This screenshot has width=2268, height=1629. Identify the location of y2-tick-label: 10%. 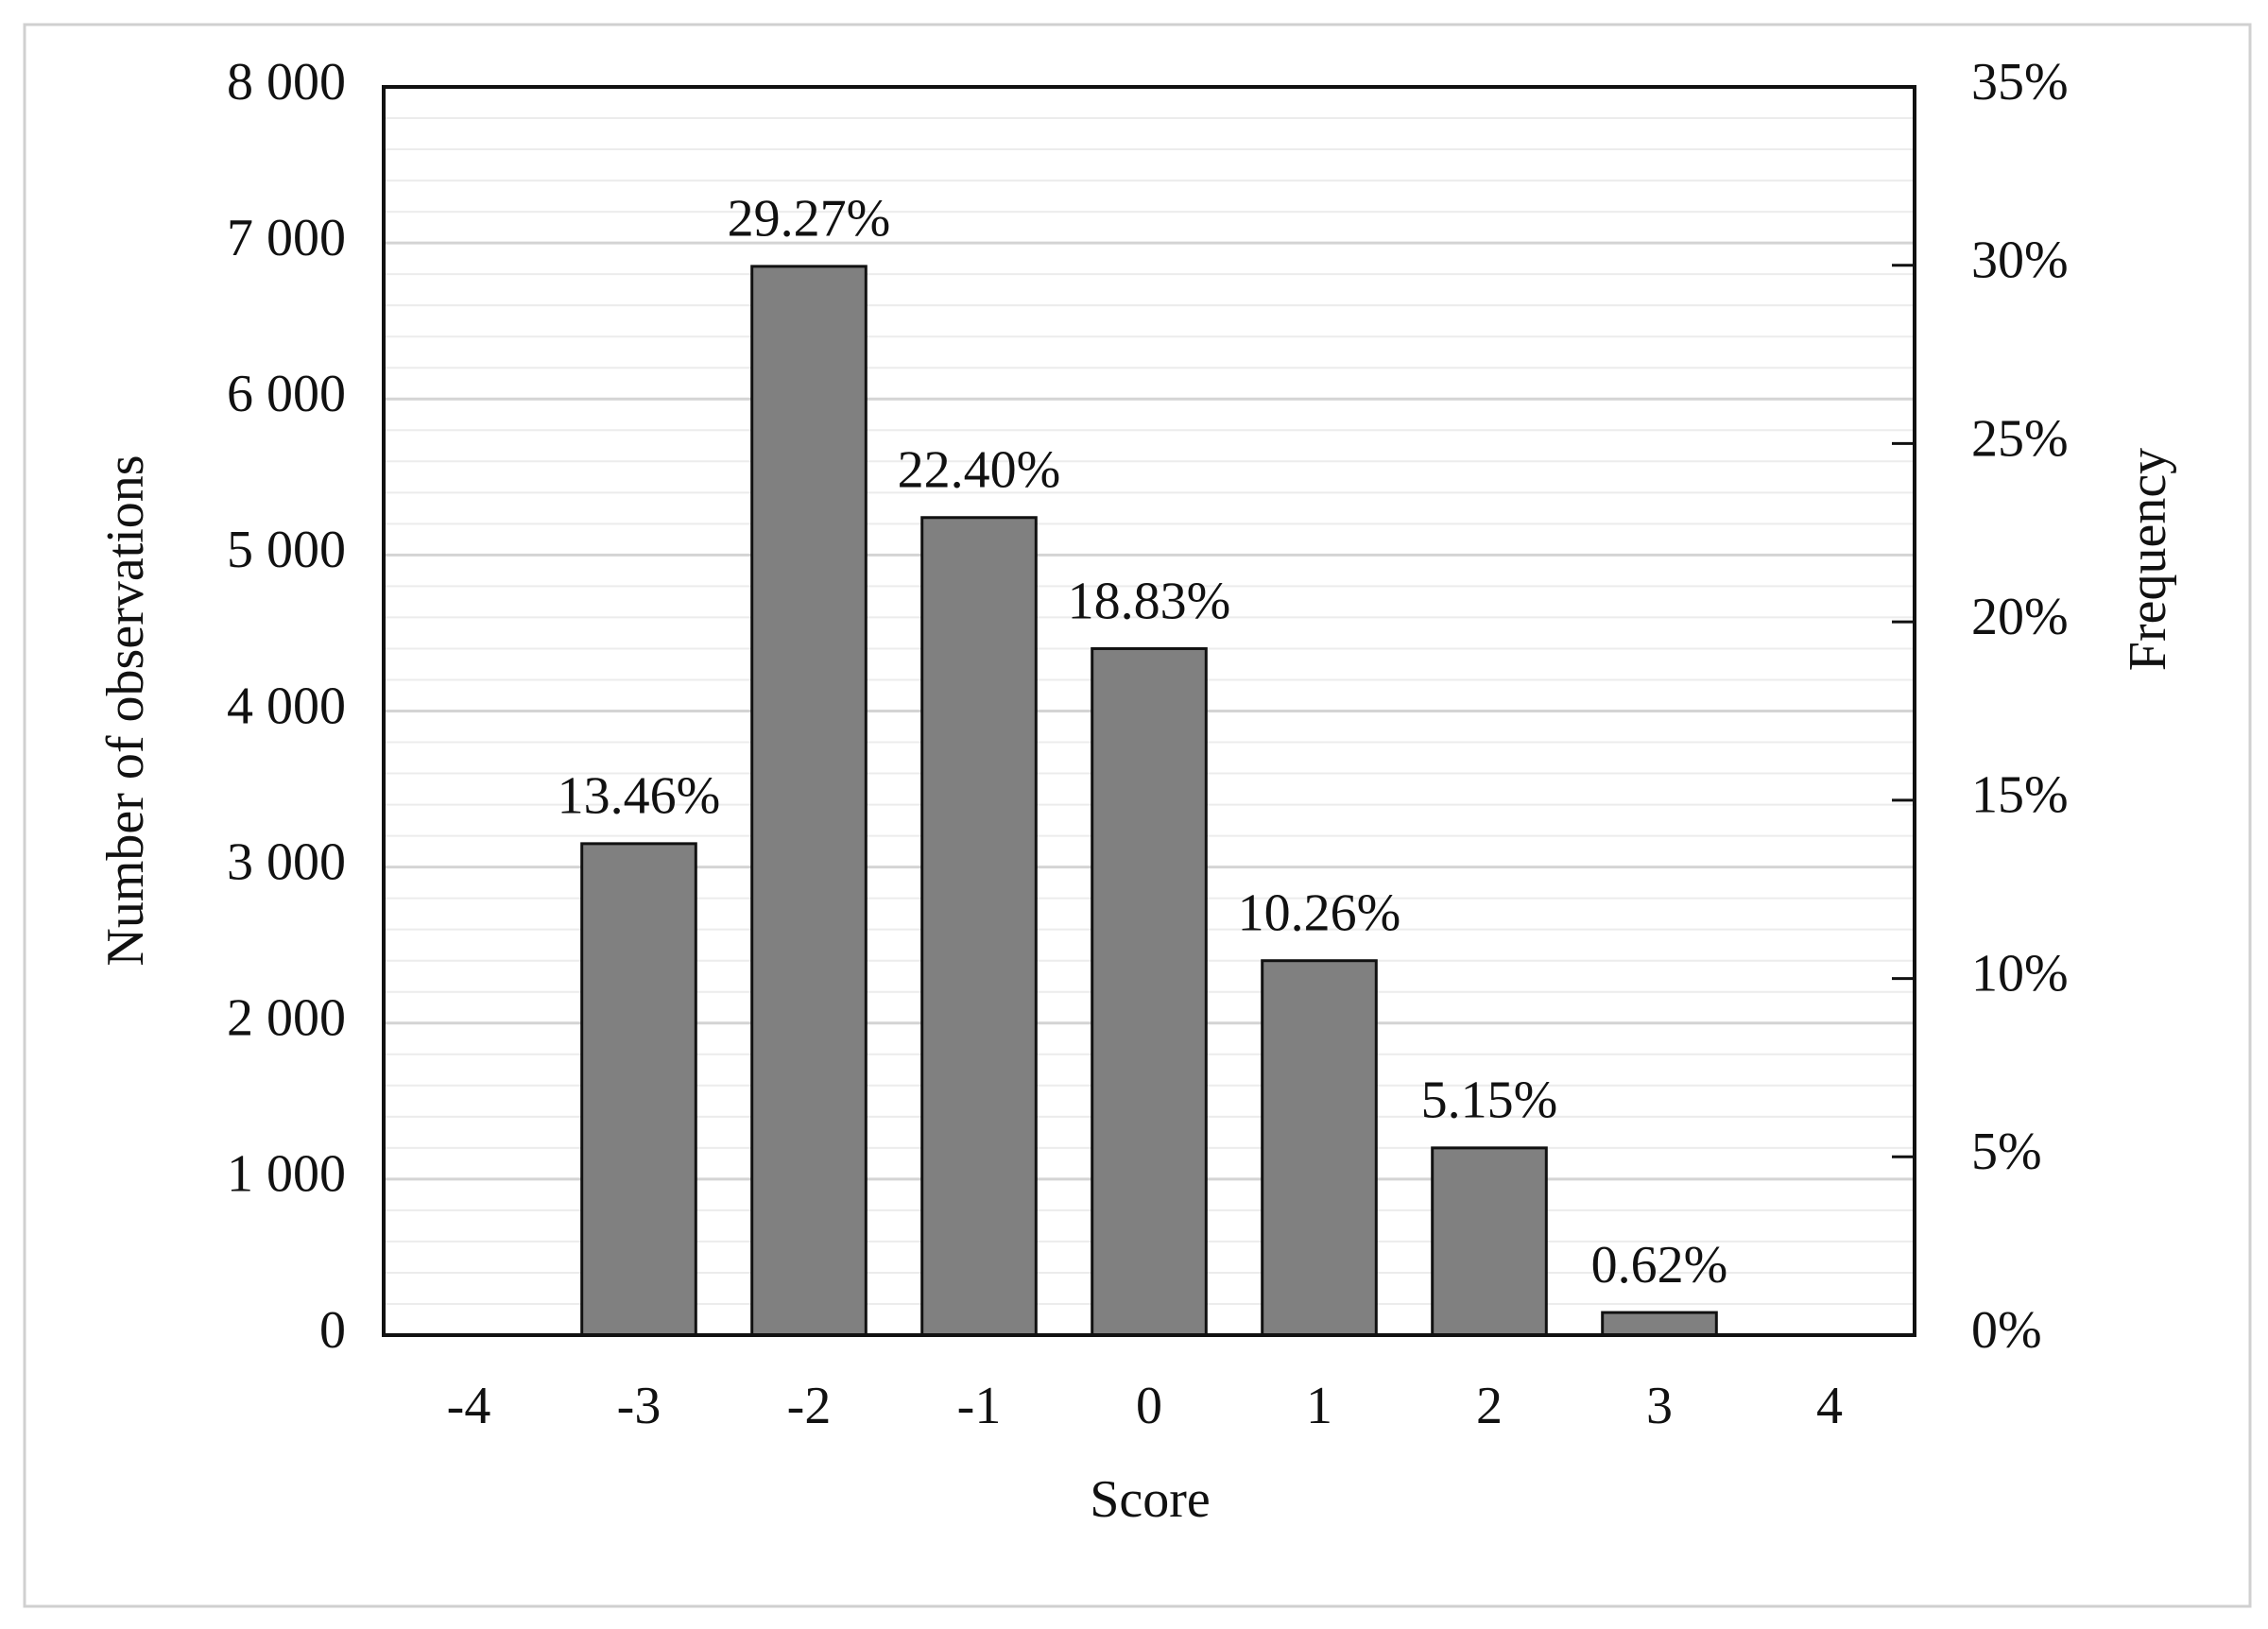
(2020, 974).